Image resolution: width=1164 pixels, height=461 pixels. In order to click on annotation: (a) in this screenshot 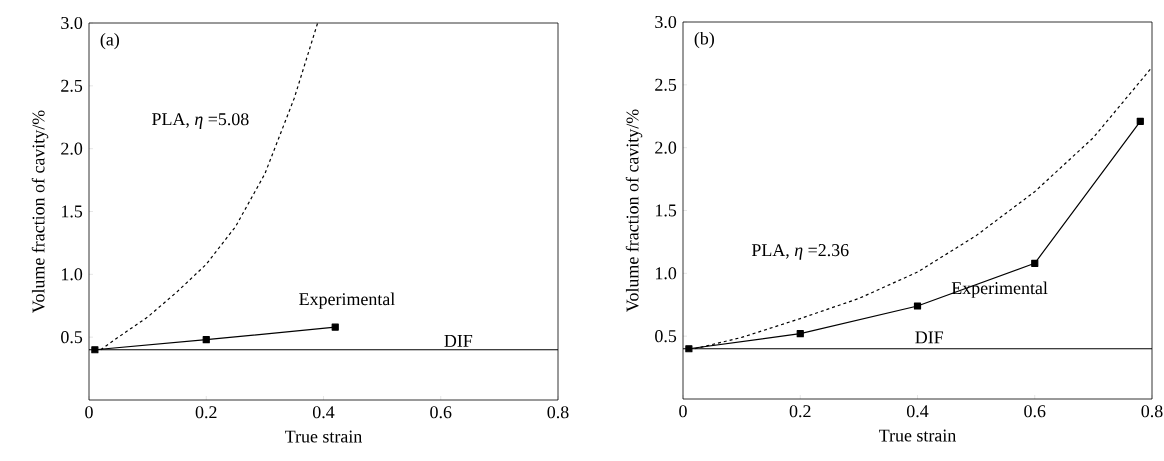, I will do `click(109, 41)`.